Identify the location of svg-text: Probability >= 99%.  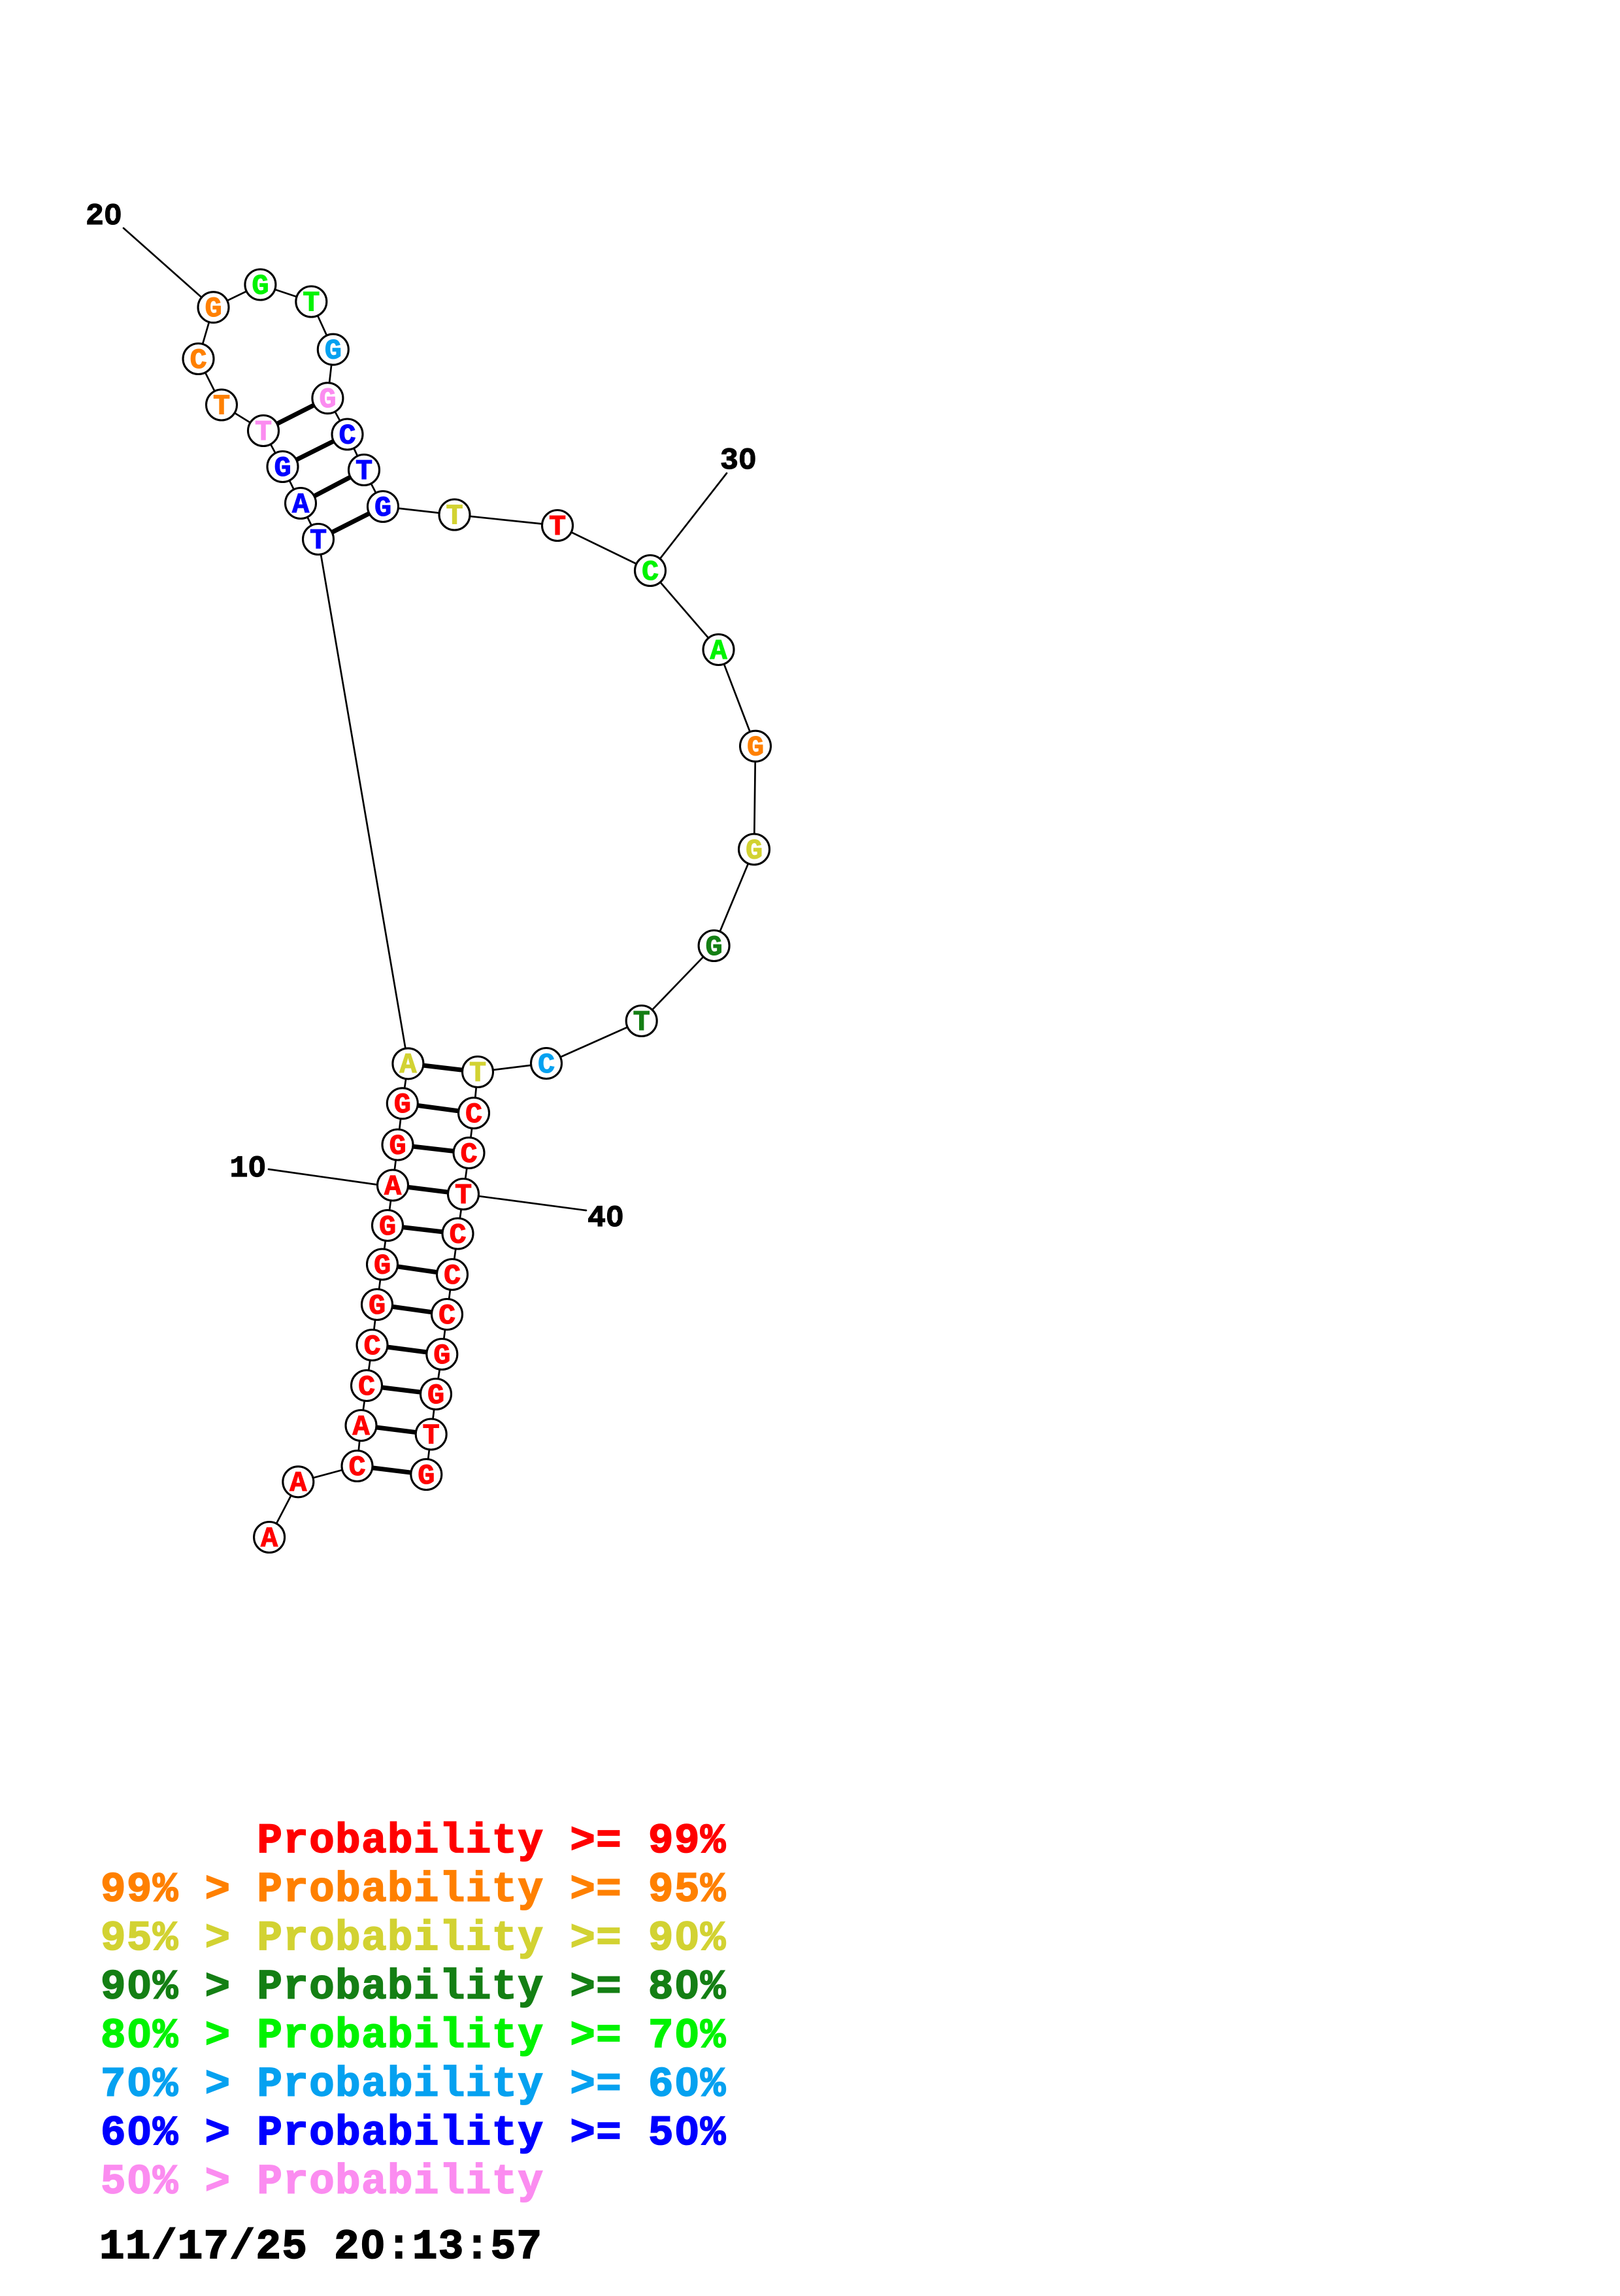
(414, 1841).